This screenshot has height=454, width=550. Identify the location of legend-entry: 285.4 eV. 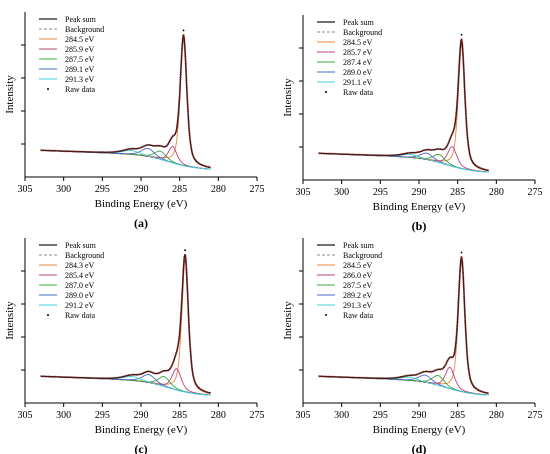
(80, 275).